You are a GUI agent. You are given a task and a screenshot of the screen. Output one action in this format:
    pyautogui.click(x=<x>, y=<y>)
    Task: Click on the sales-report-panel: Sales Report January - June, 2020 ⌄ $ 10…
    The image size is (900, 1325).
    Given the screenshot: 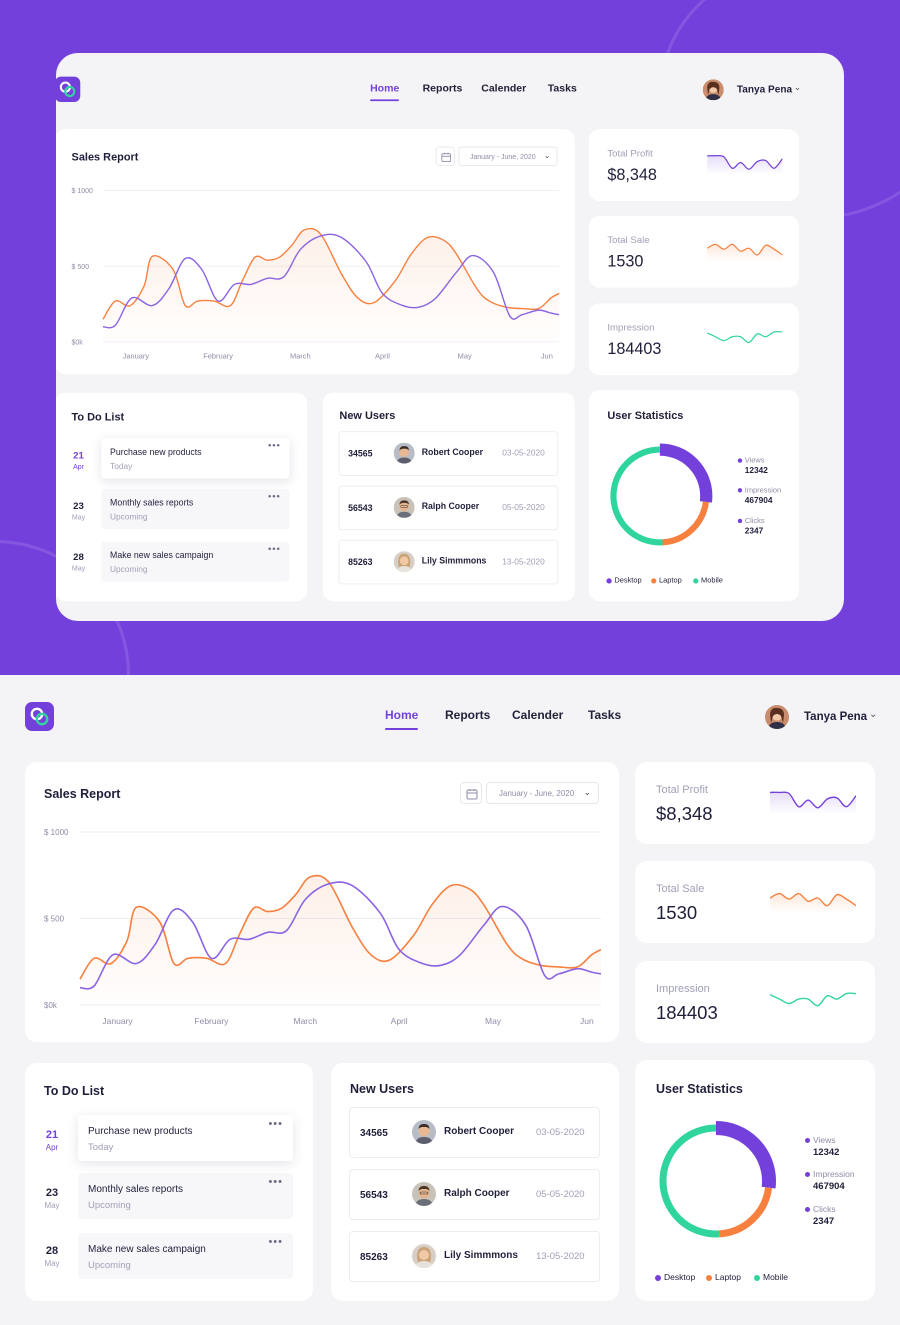 What is the action you would take?
    pyautogui.click(x=315, y=252)
    